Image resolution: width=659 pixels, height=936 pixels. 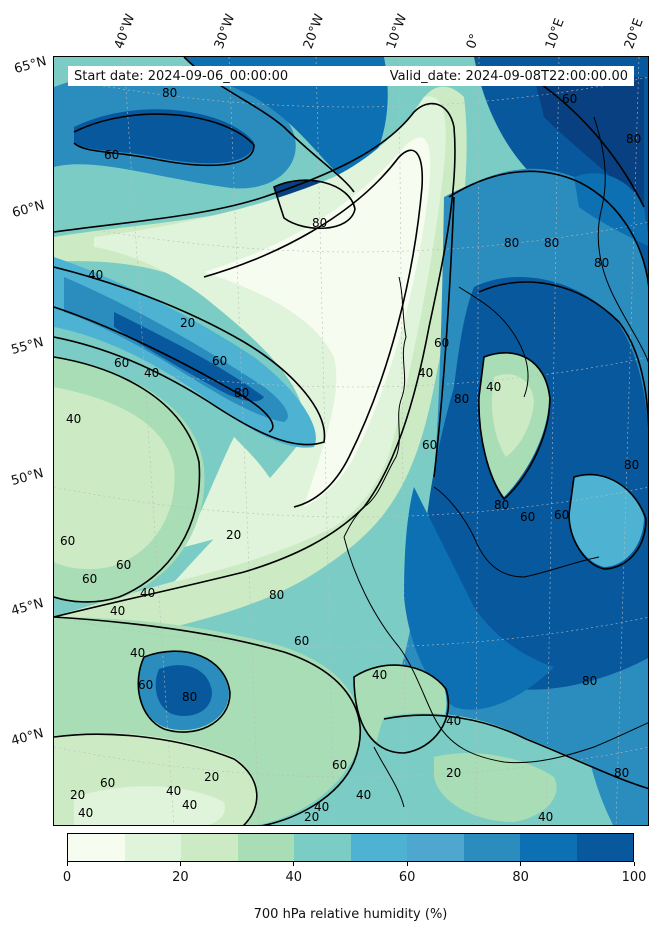 What do you see at coordinates (181, 76) in the screenshot?
I see `start-date-label: Start date: 2024-09-06_00:00:00` at bounding box center [181, 76].